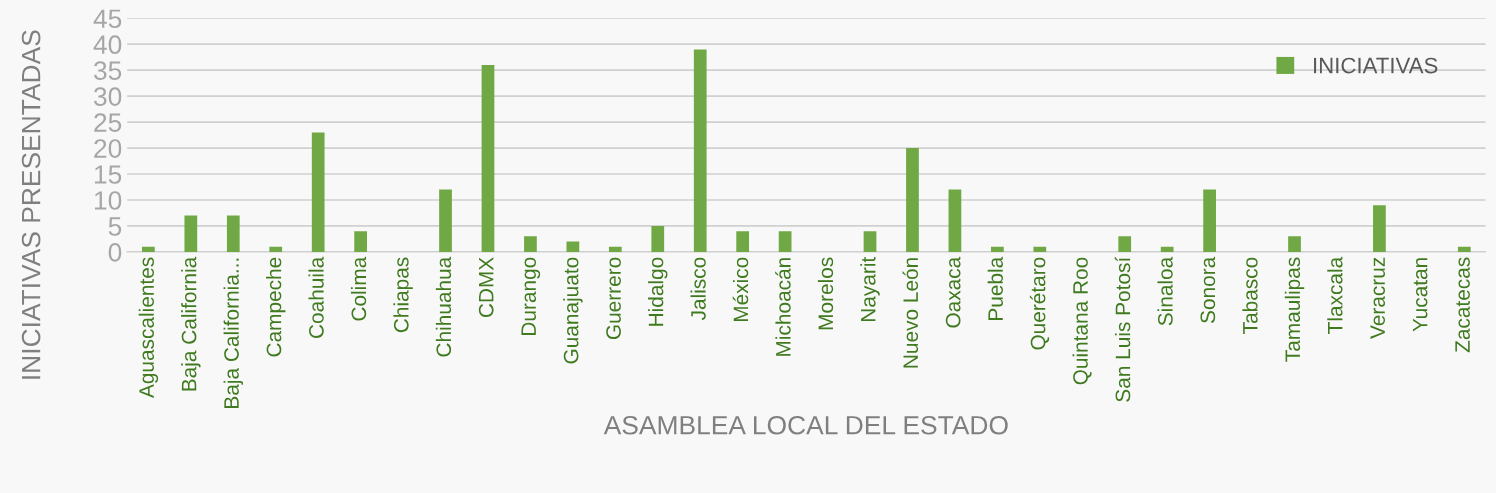  What do you see at coordinates (276, 307) in the screenshot?
I see `x-tick-label: Campeche` at bounding box center [276, 307].